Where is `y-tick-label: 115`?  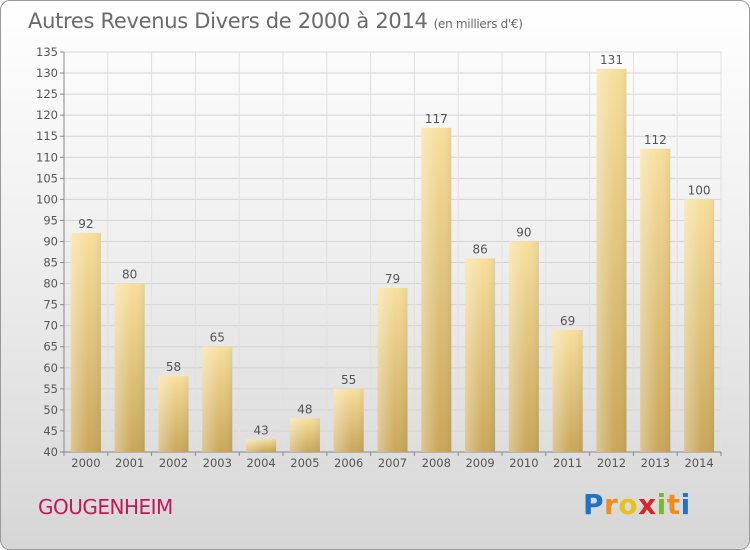
y-tick-label: 115 is located at coordinates (47, 136).